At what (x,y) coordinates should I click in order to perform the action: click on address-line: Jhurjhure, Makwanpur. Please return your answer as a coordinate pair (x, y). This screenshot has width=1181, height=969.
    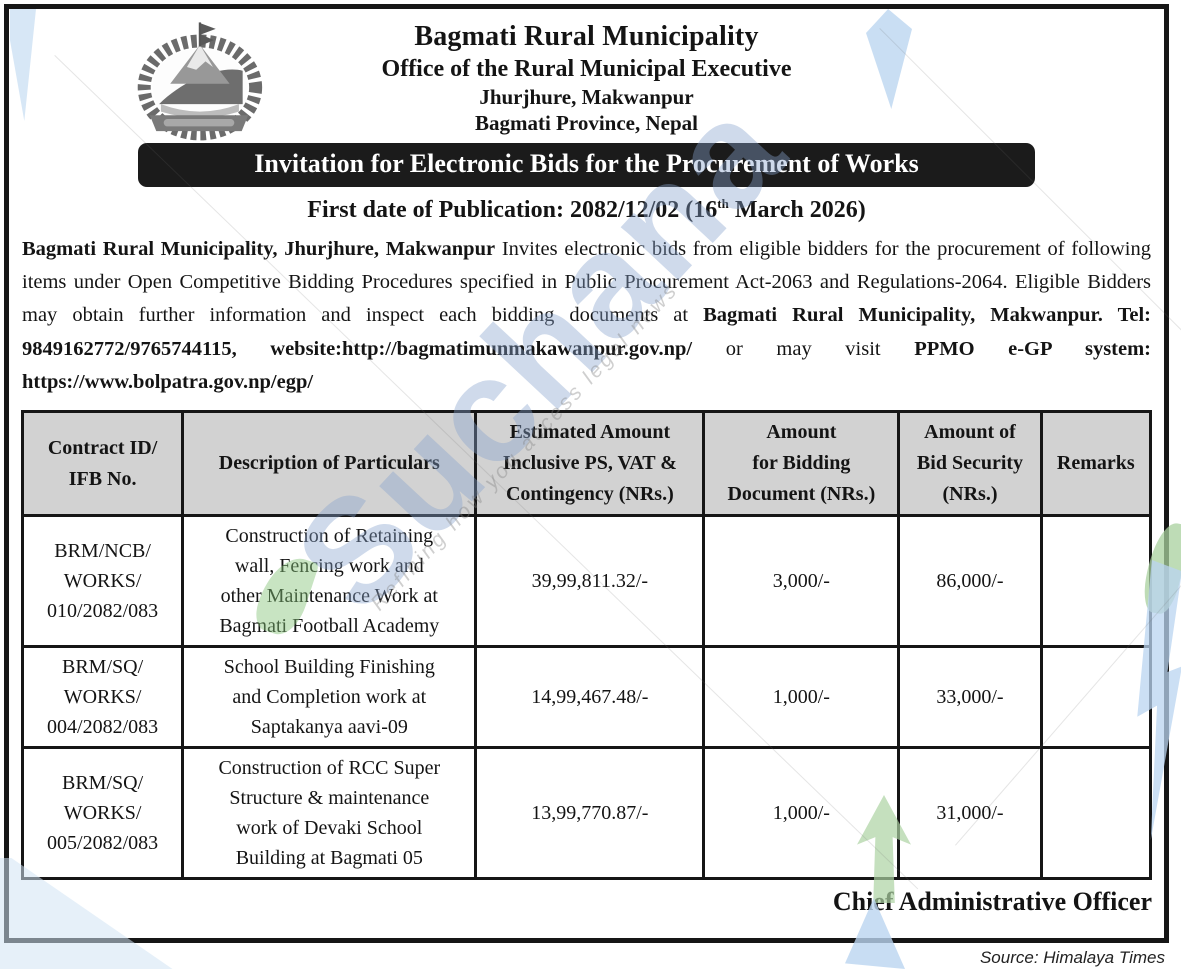
    Looking at the image, I should click on (586, 97).